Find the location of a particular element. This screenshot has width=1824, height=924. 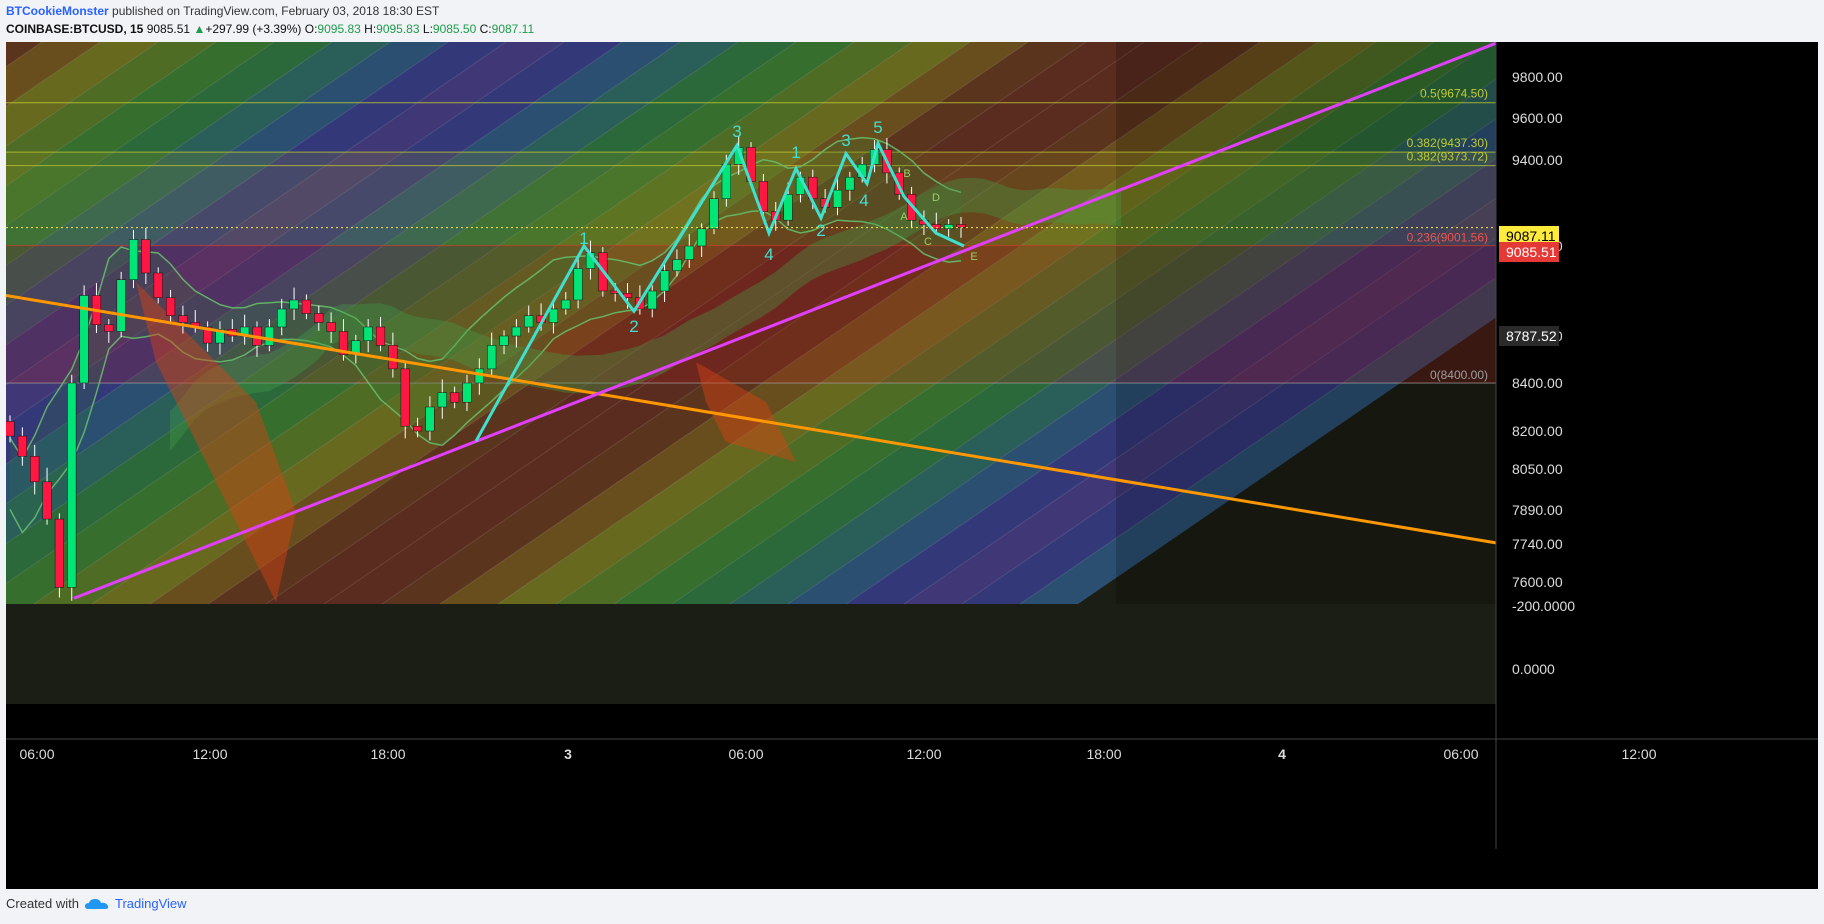

ichimoku-cloud-bearish is located at coordinates (746, 412).